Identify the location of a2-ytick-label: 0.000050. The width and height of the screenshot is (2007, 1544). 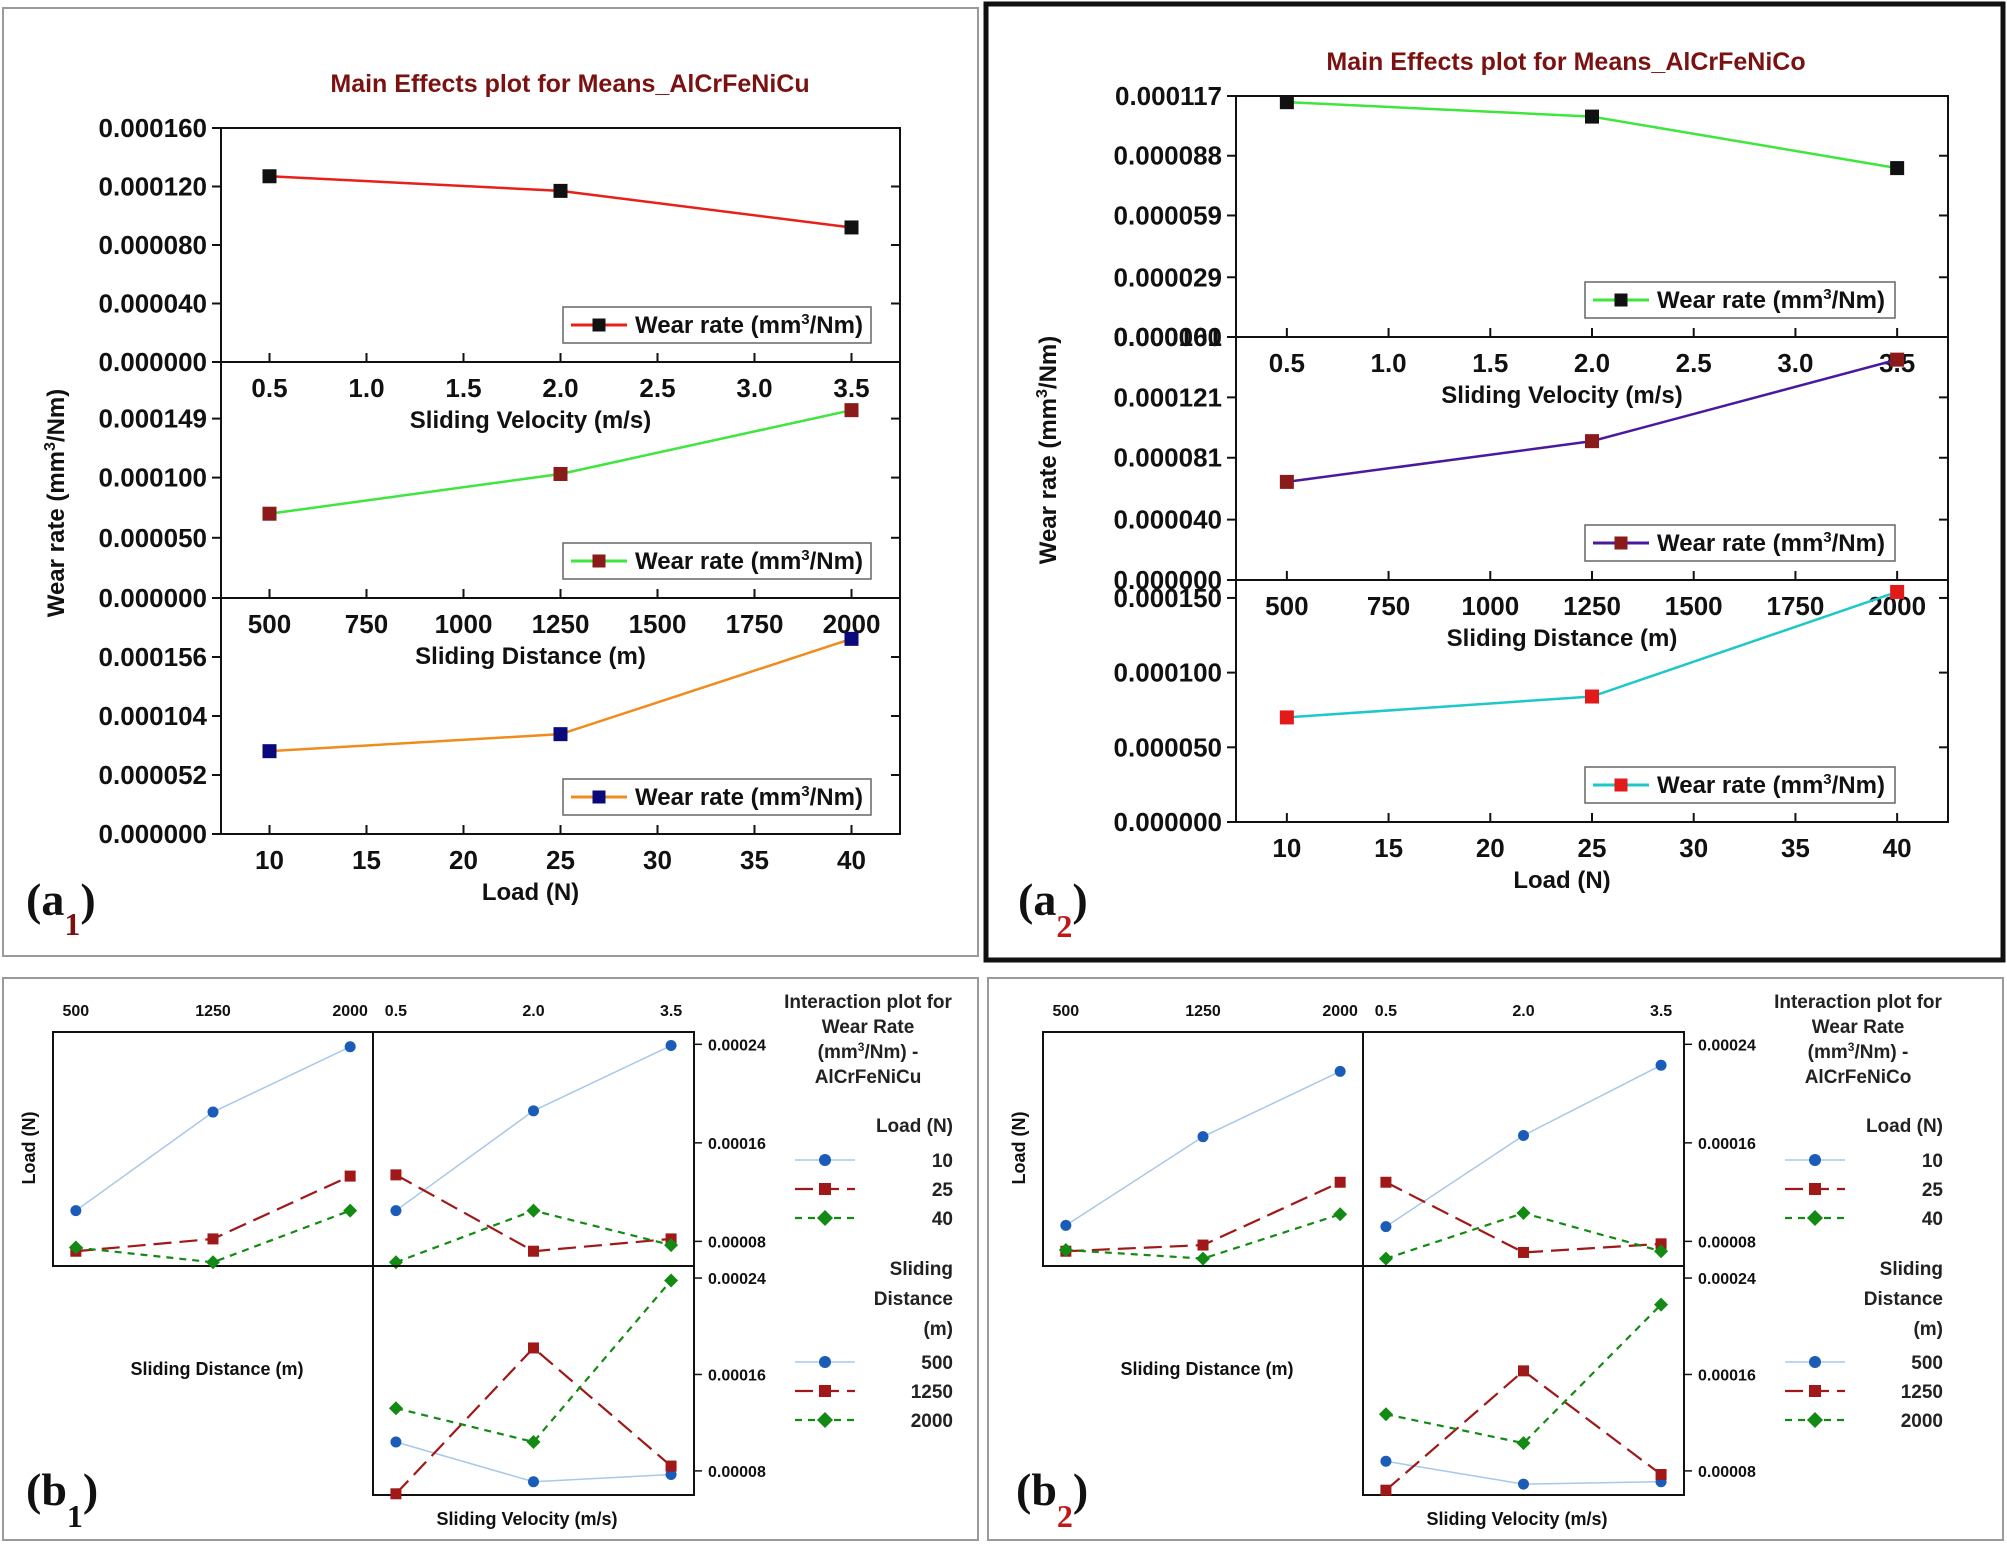
(1168, 747).